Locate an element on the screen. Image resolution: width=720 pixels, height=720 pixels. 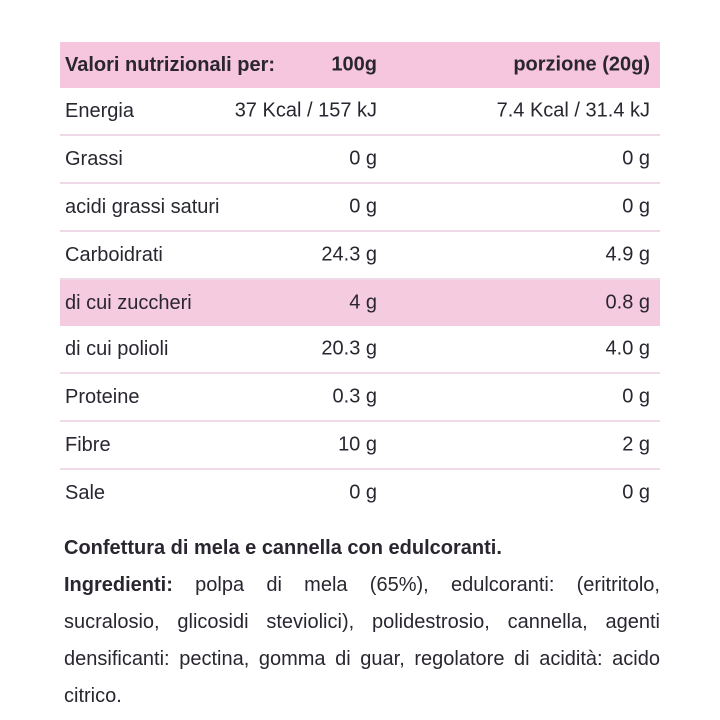
table-row: di cui zuccheri 4 g 0.8 g is located at coordinates (360, 303).